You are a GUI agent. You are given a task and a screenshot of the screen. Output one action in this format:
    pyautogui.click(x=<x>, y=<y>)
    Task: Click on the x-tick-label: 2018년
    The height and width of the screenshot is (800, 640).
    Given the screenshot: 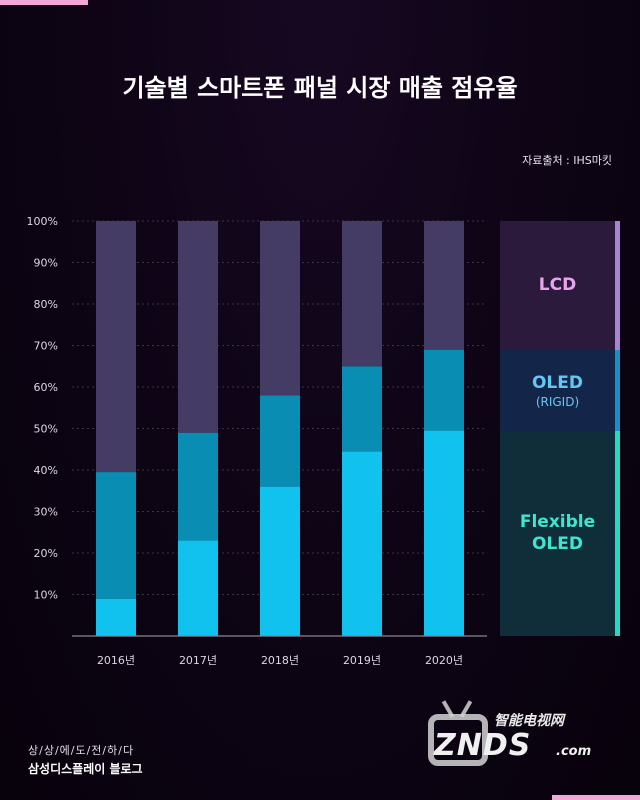 What is the action you would take?
    pyautogui.click(x=280, y=660)
    